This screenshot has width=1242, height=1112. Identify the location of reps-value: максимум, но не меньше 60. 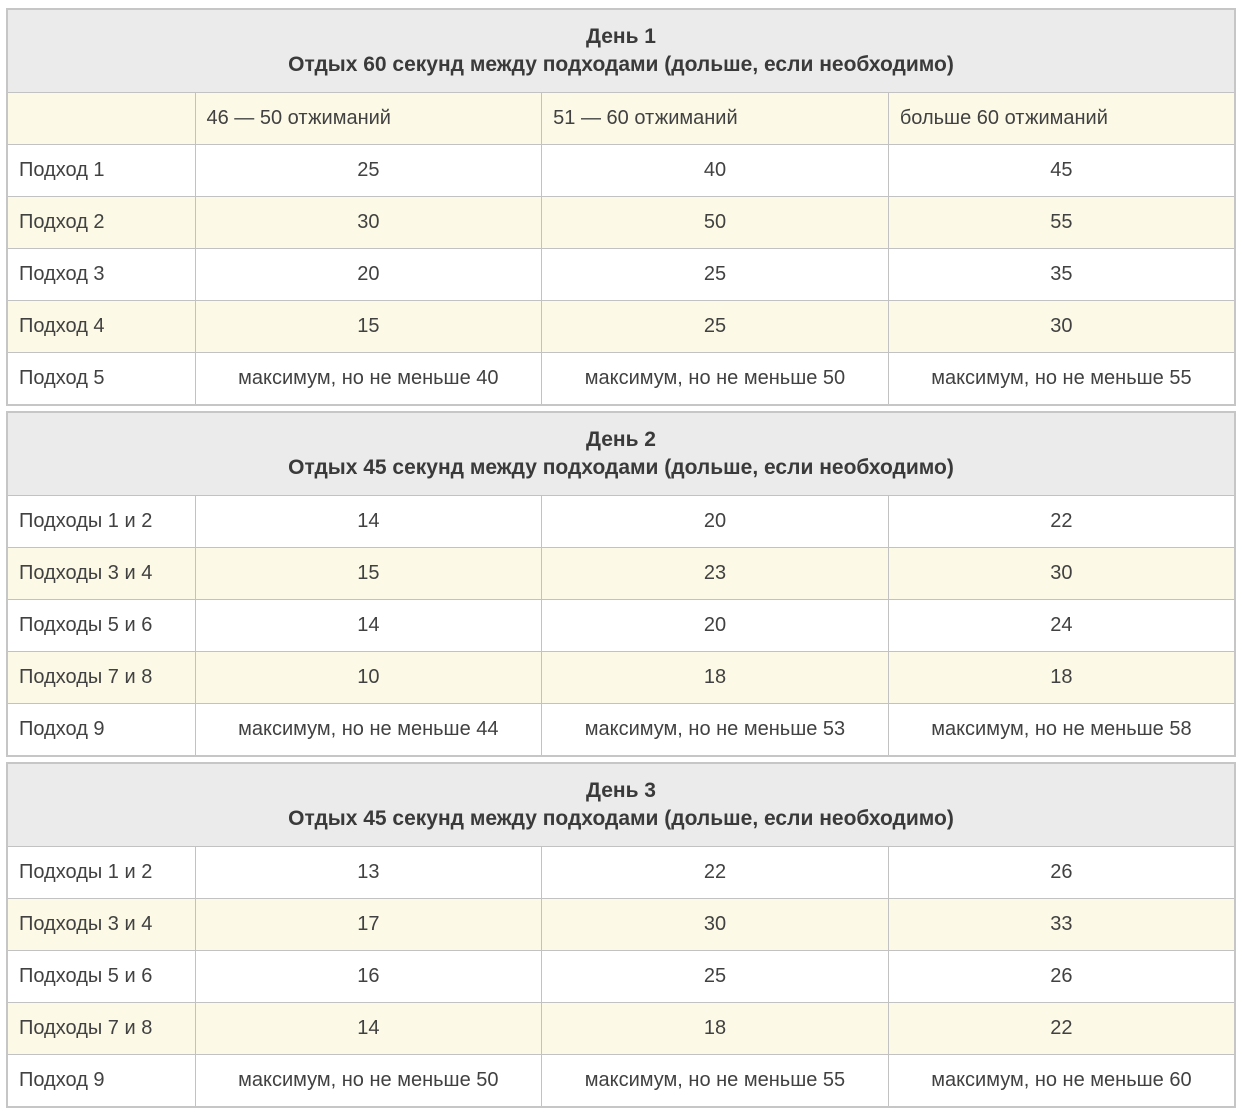
(1061, 1081).